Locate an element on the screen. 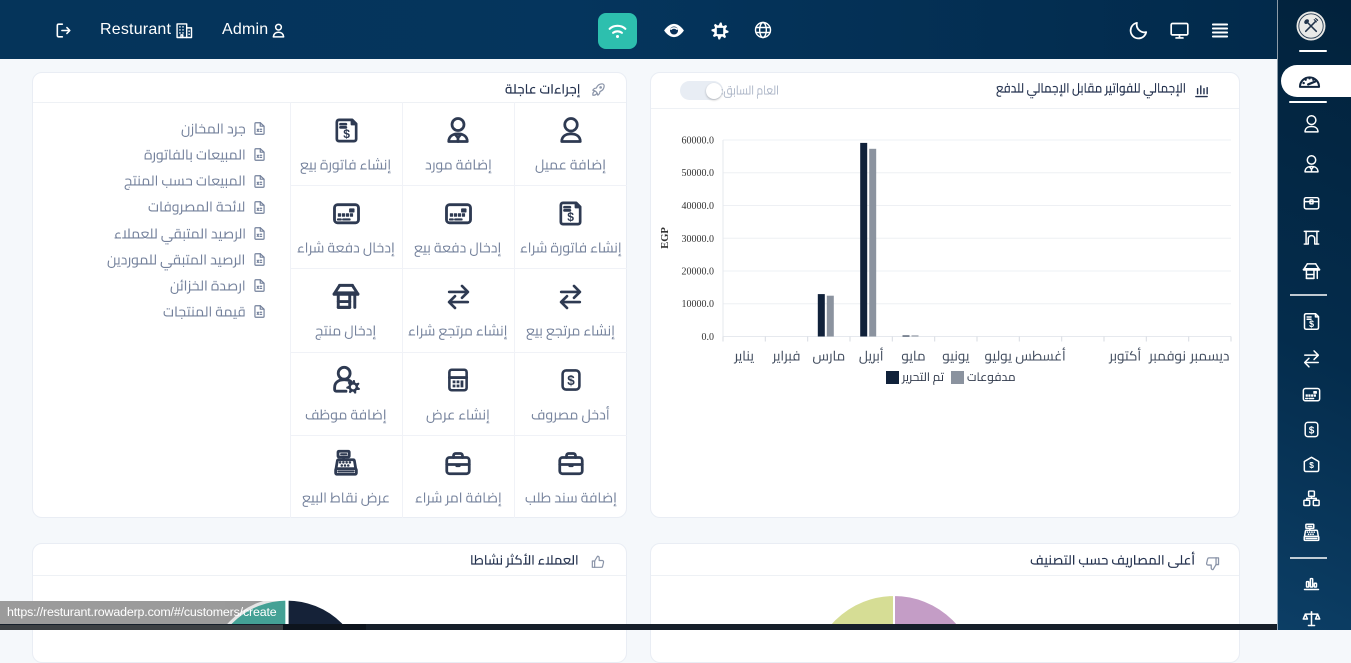 Image resolution: width=1351 pixels, height=663 pixels. svg-text: 0.0 is located at coordinates (708, 337).